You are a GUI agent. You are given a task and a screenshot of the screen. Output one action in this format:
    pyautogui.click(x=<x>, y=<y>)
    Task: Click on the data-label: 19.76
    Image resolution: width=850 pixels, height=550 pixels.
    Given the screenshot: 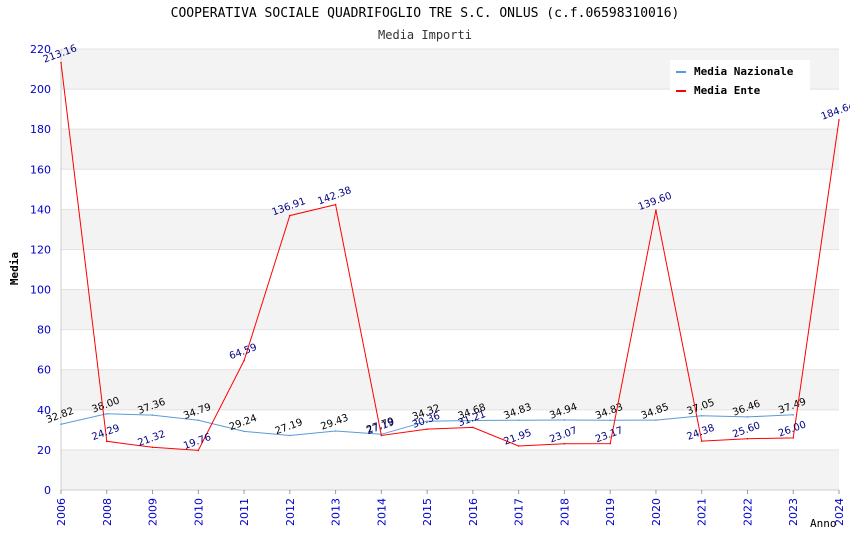 What is the action you would take?
    pyautogui.click(x=197, y=442)
    